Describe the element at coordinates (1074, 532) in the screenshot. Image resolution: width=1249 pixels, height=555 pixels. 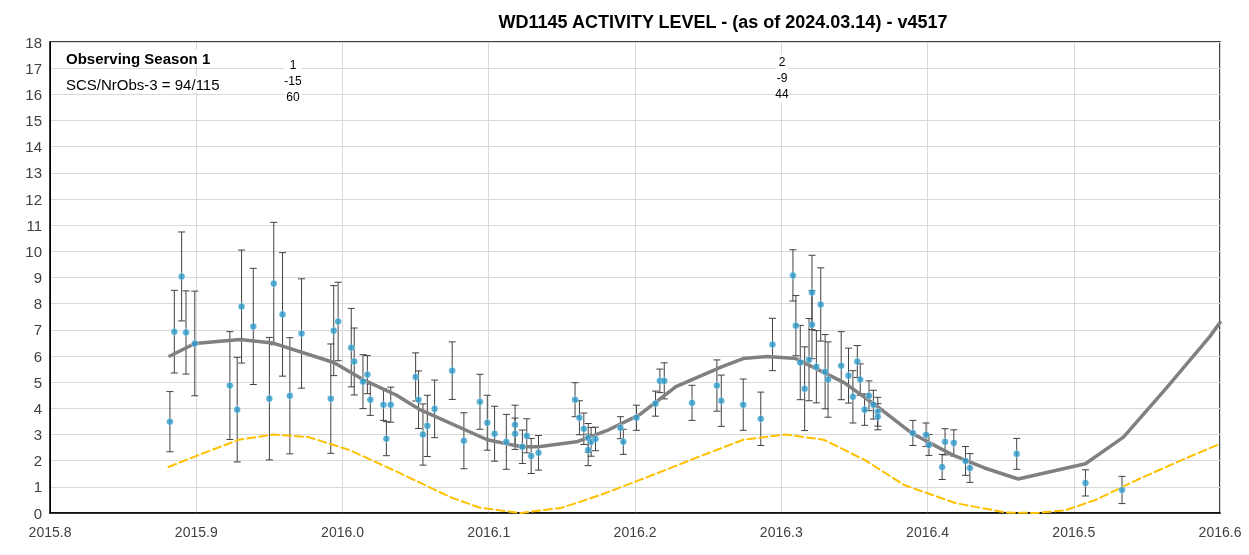
I see `x-tick-label: 2016.5` at that location.